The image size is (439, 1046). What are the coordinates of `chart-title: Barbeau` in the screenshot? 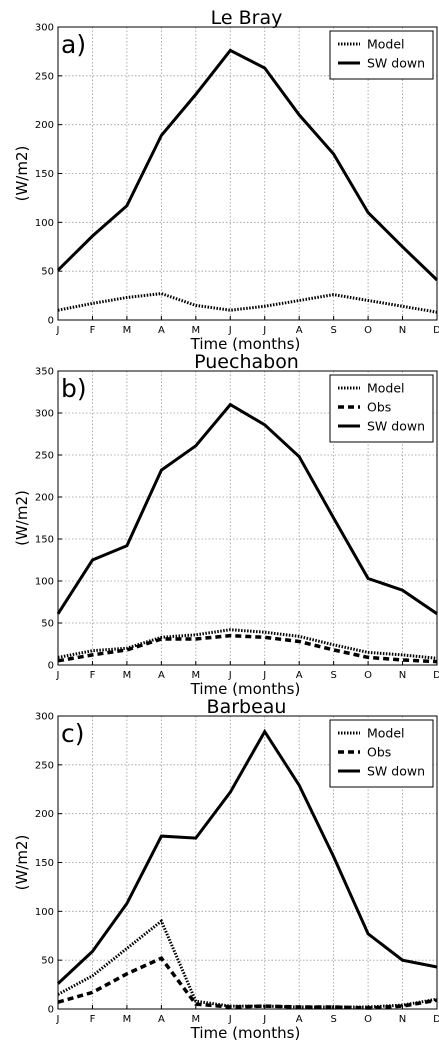 It's located at (247, 707).